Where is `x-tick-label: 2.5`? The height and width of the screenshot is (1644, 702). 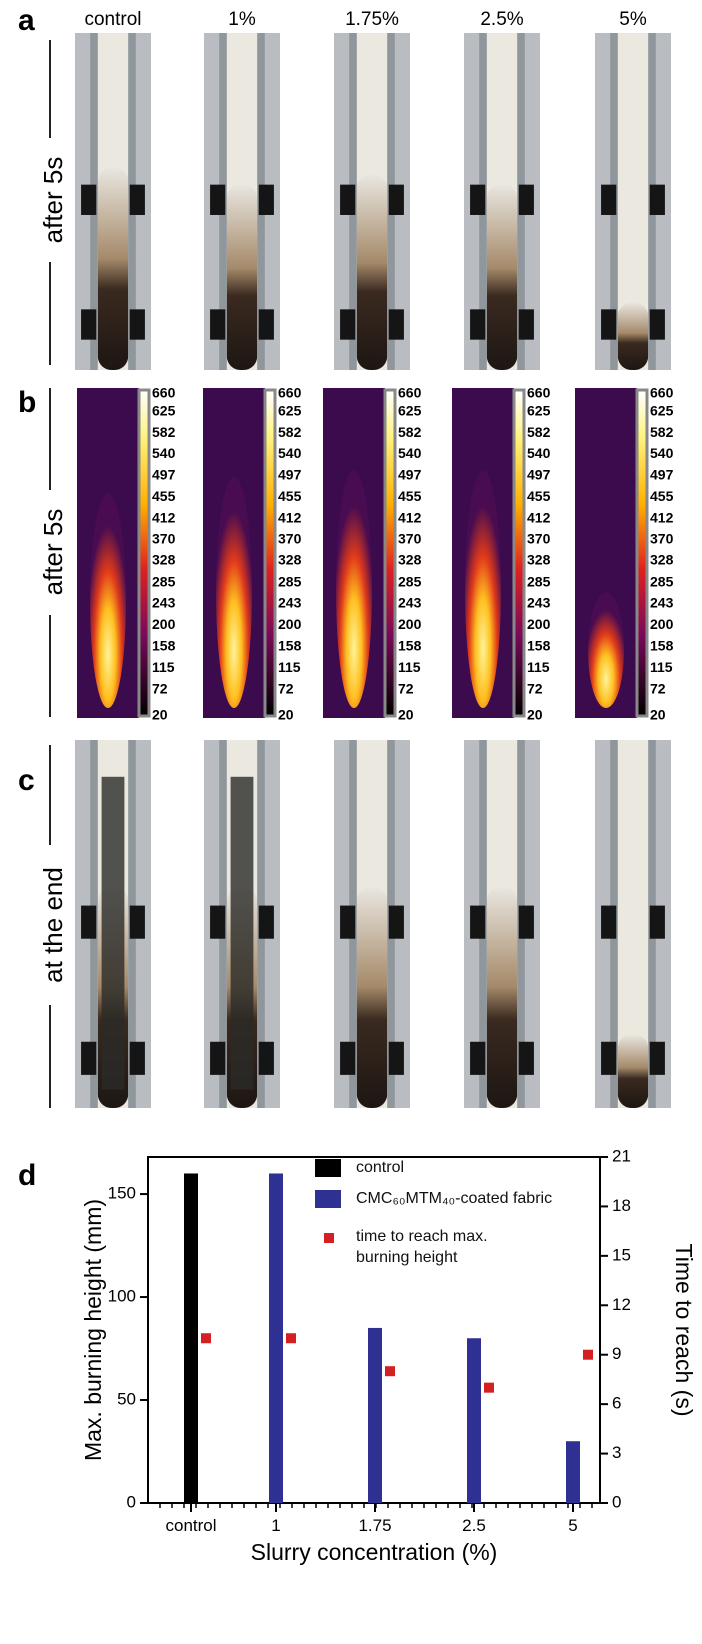 x-tick-label: 2.5 is located at coordinates (474, 1525).